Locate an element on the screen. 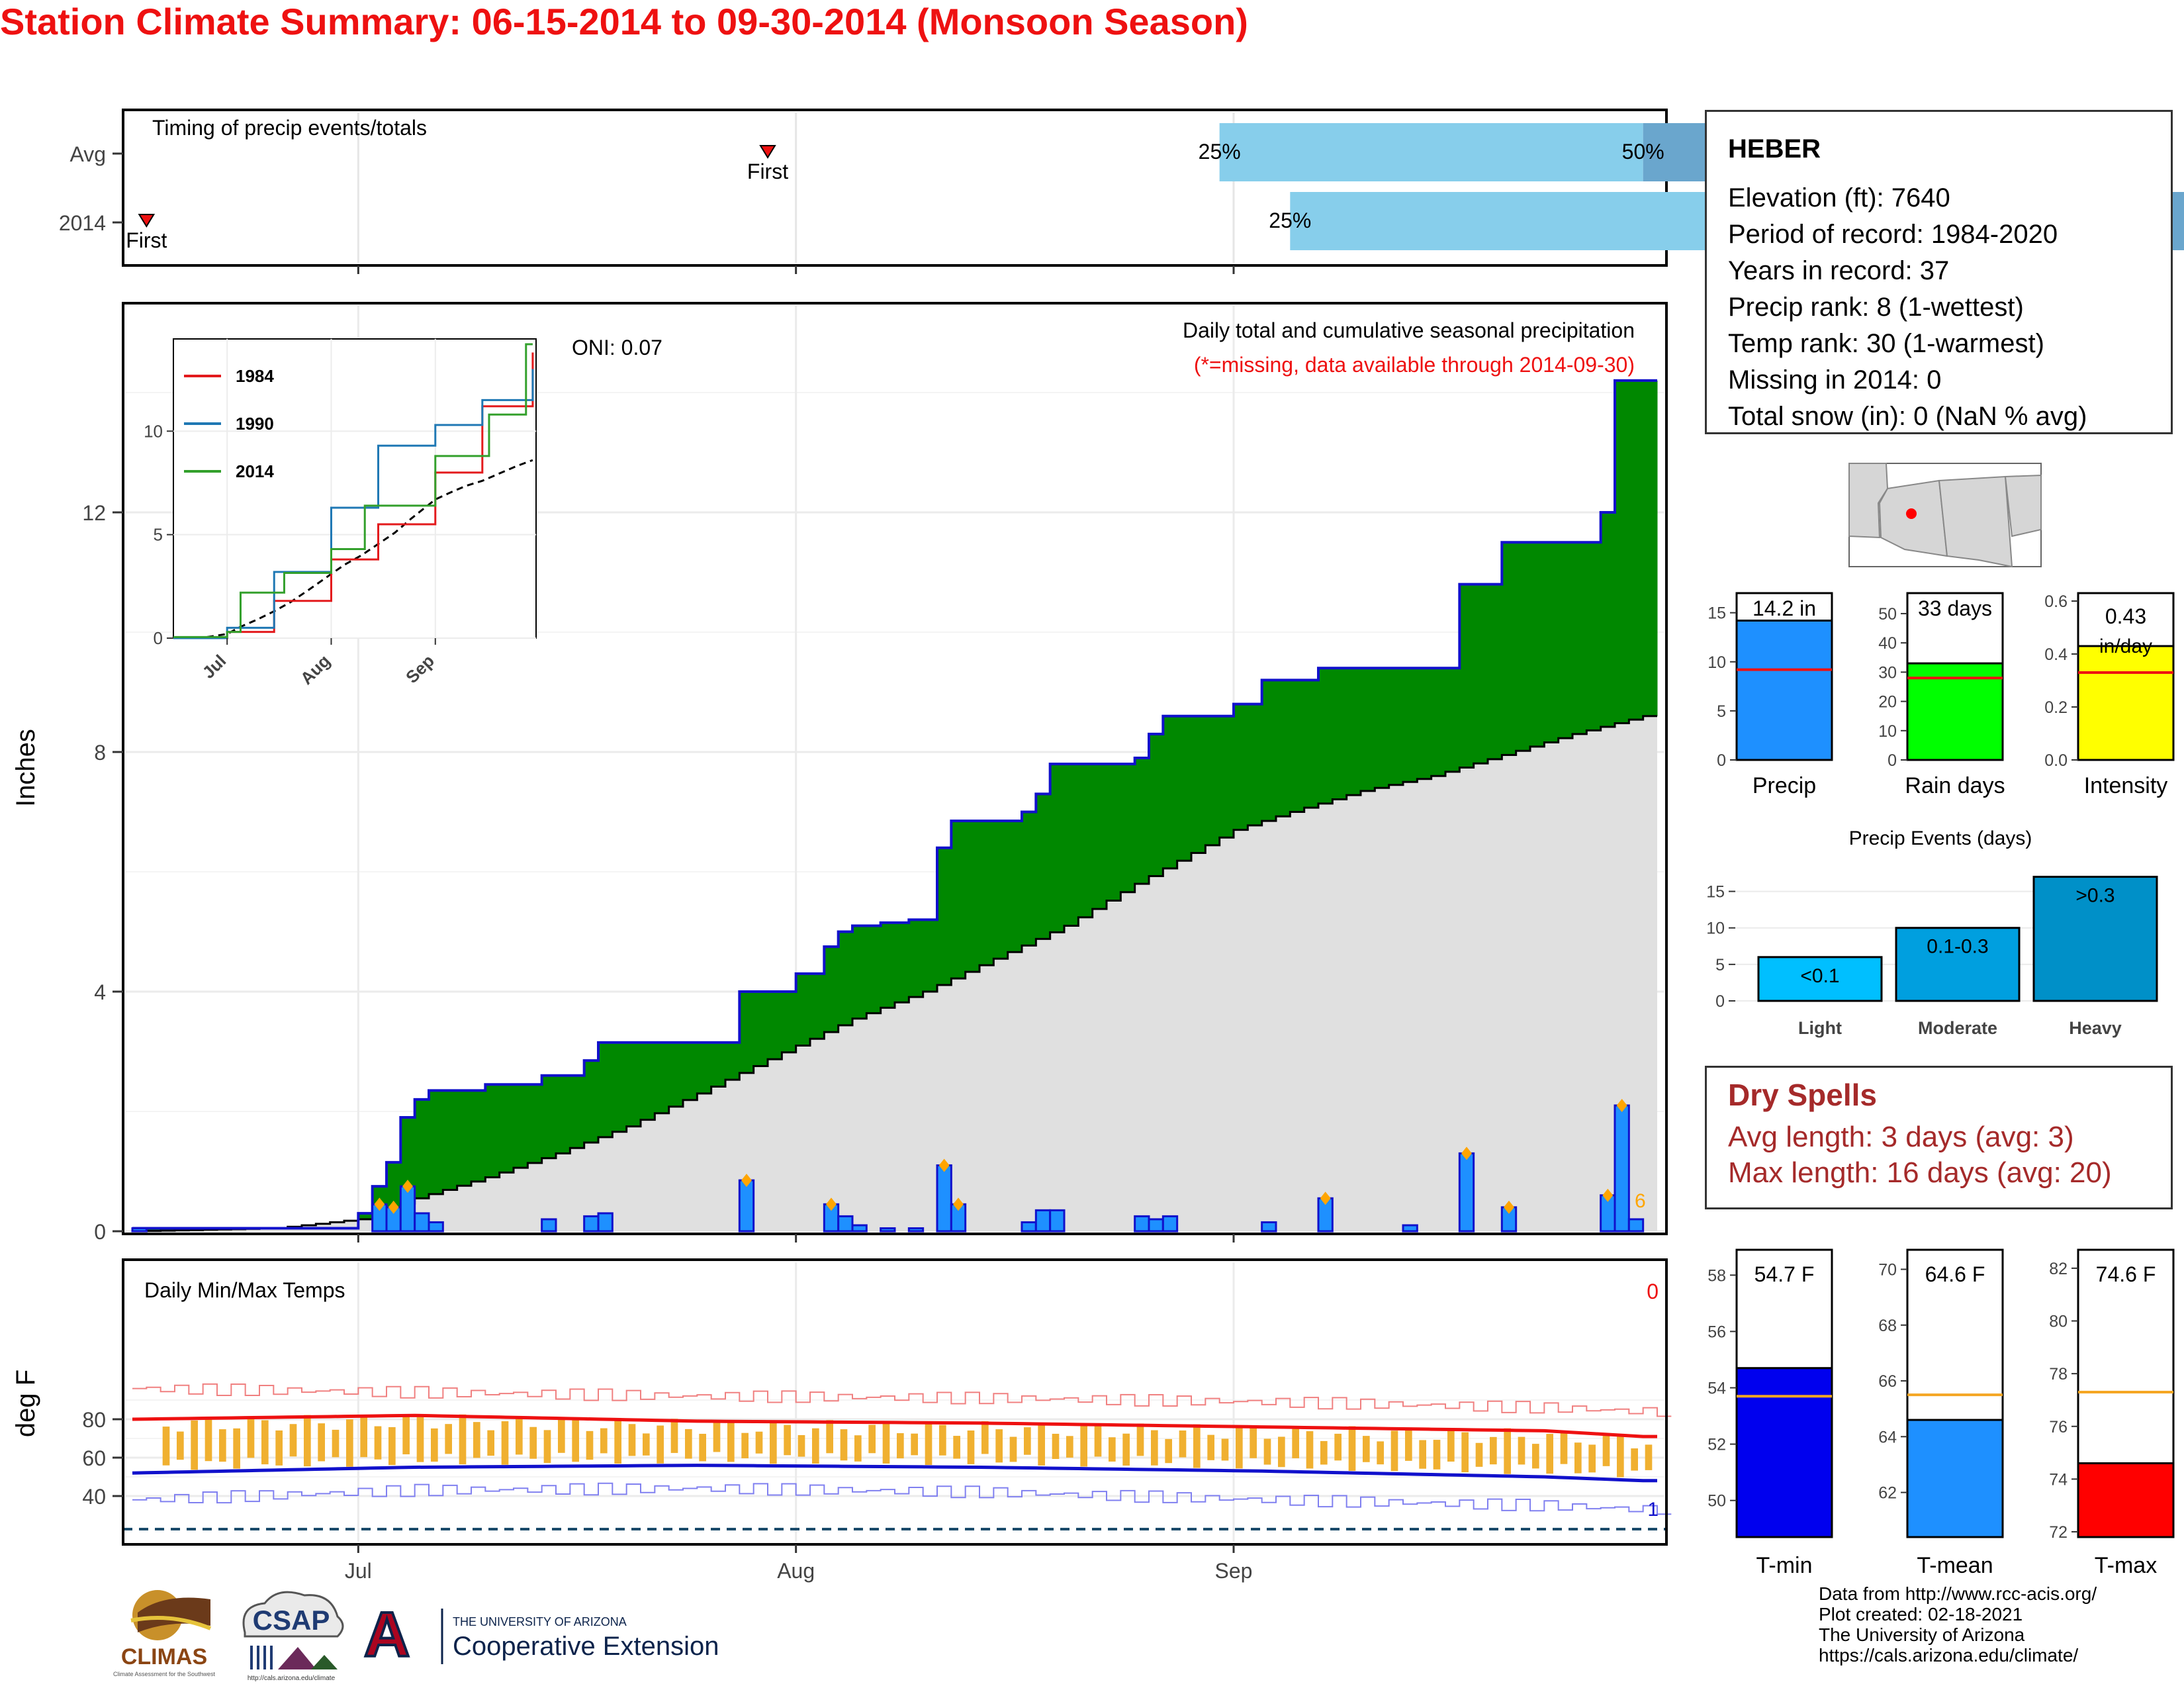 The width and height of the screenshot is (2184, 1688). inset-ytick-label: 5 is located at coordinates (159, 535).